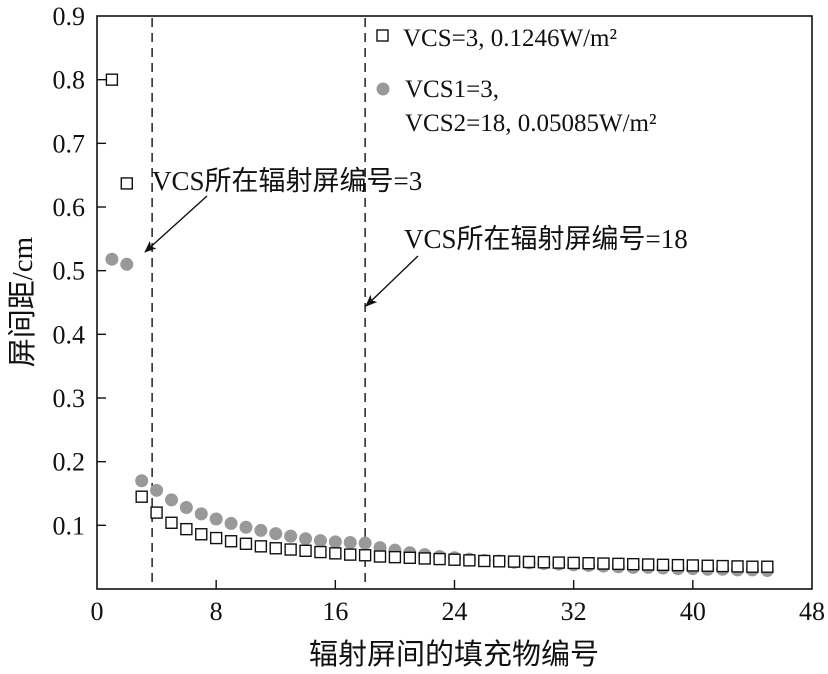  I want to click on x-tick-label: 48, so click(812, 611).